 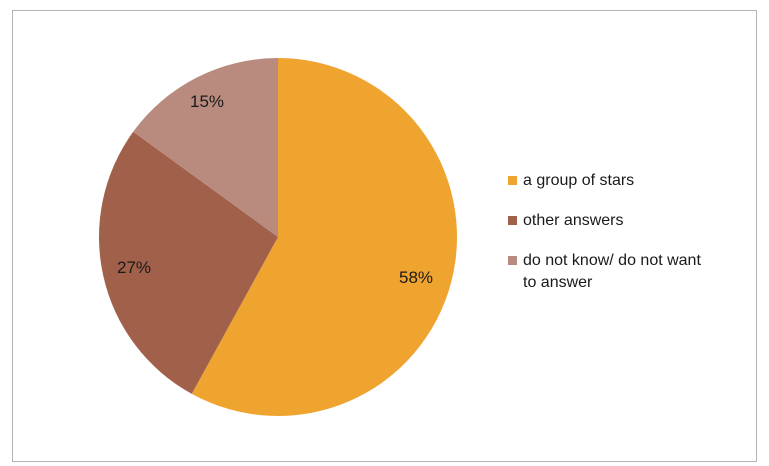 I want to click on legend-label-do-not-know: do not know/ do not want to answer, so click(x=612, y=271).